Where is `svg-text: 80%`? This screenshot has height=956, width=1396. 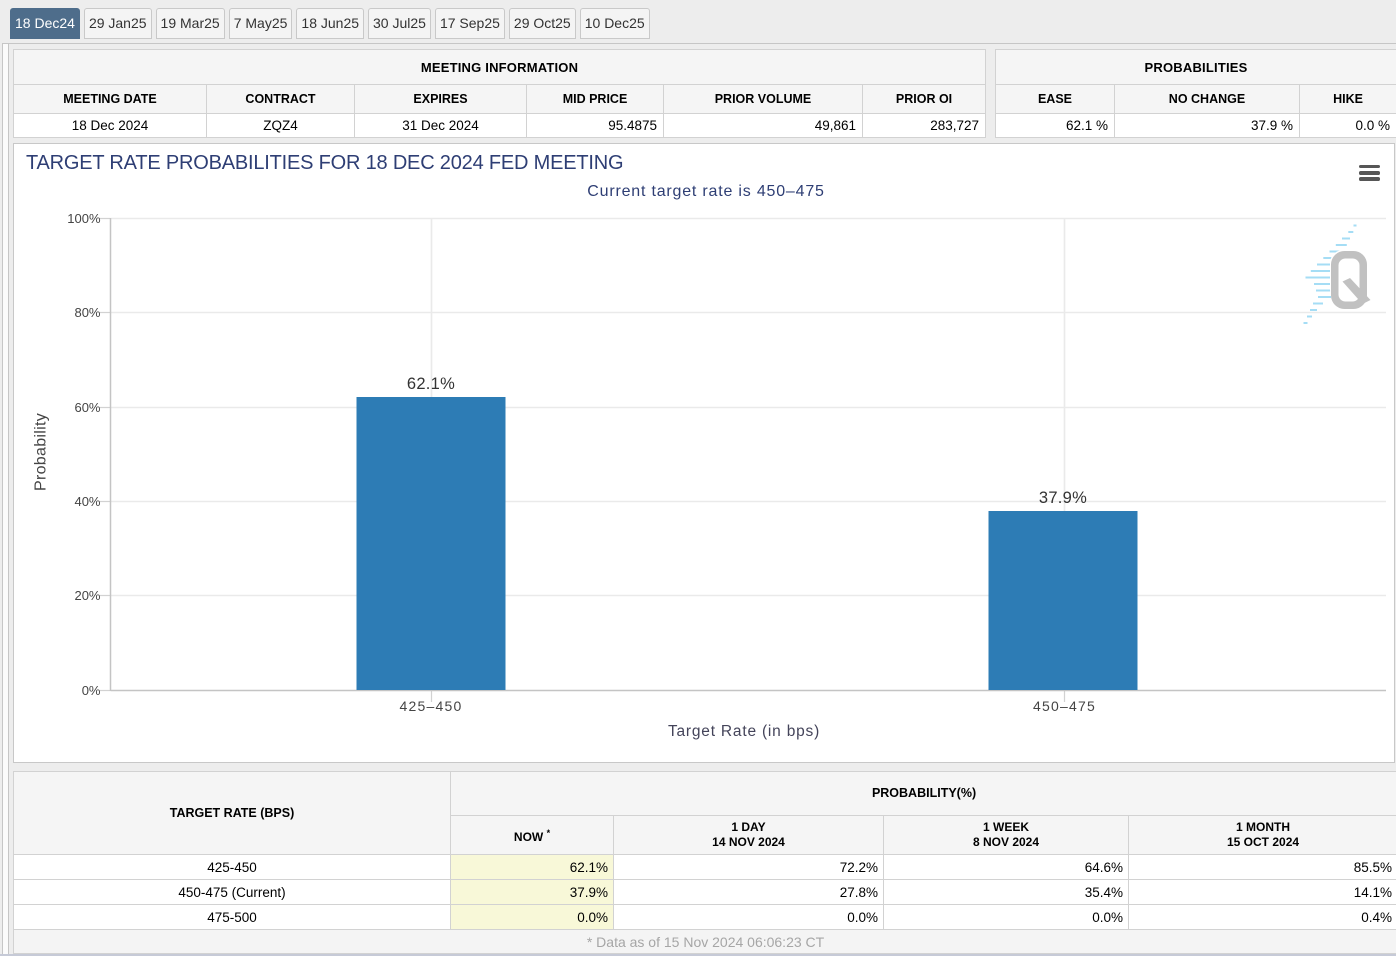
svg-text: 80% is located at coordinates (87, 312).